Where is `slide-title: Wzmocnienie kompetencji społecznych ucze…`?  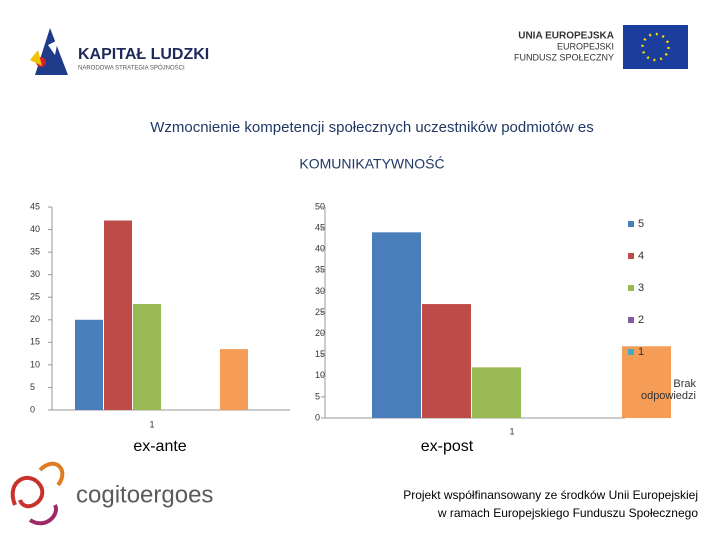
slide-title: Wzmocnienie kompetencji społecznych ucze… is located at coordinates (372, 127).